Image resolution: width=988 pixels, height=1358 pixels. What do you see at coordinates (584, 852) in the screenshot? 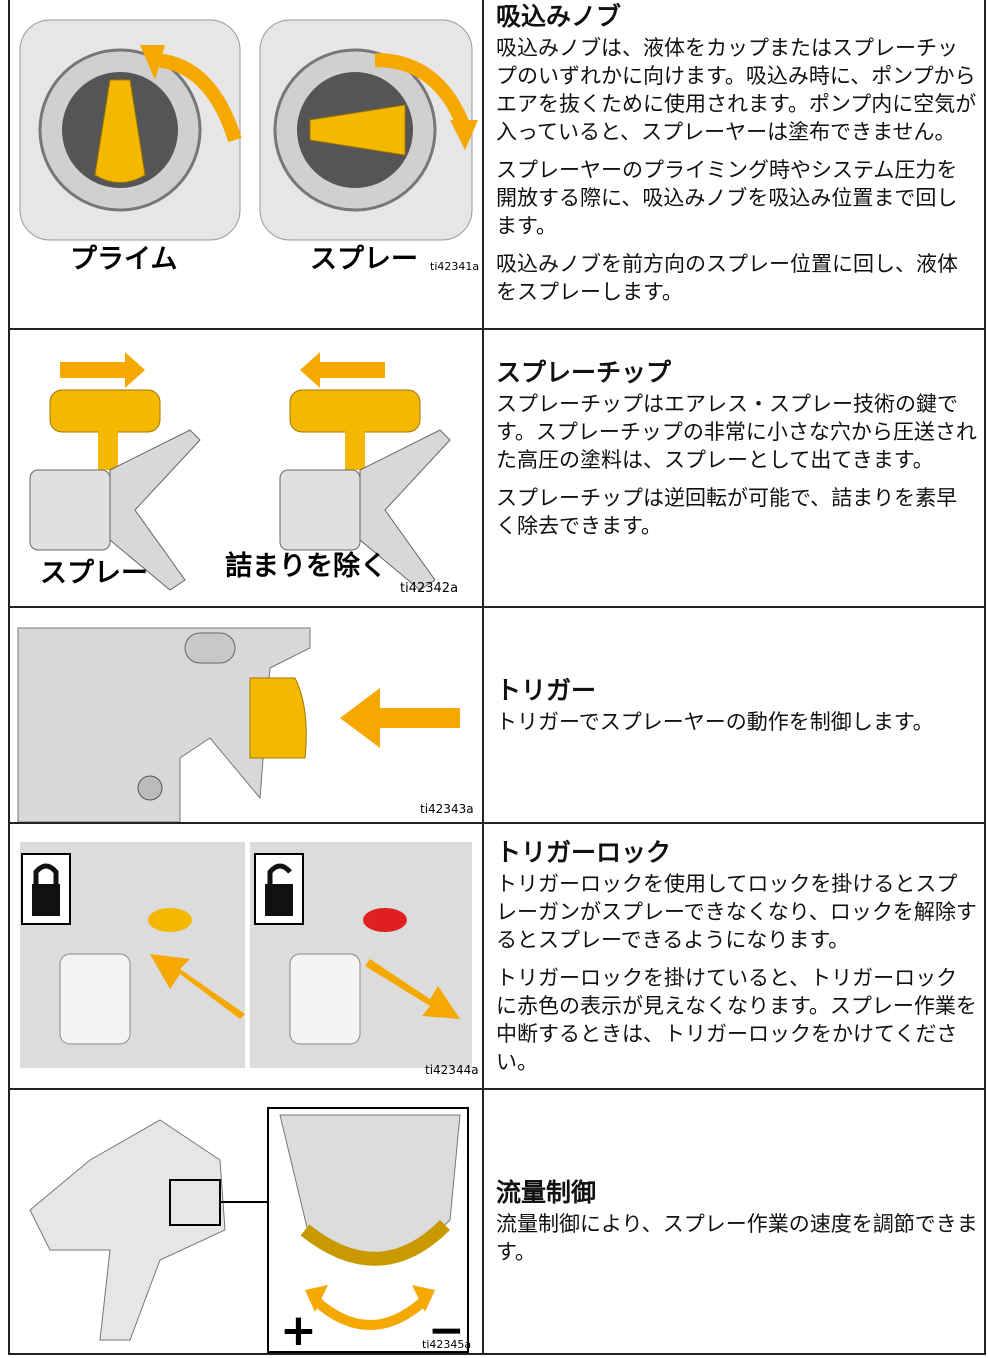
I see `section-title: トリガーロック` at bounding box center [584, 852].